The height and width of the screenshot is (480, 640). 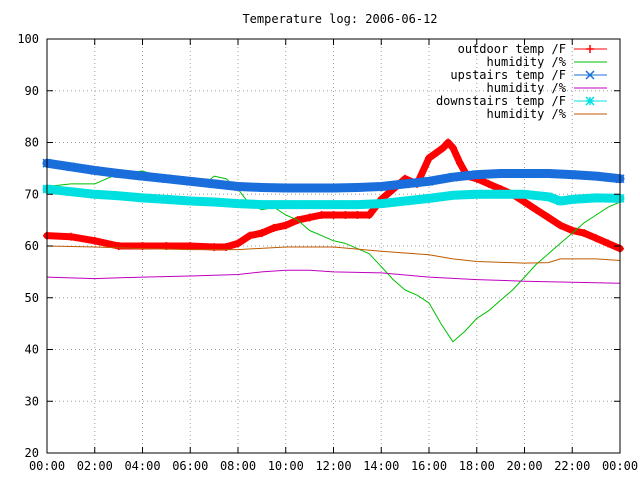 I want to click on x-tick-label: 08:00, so click(x=238, y=466).